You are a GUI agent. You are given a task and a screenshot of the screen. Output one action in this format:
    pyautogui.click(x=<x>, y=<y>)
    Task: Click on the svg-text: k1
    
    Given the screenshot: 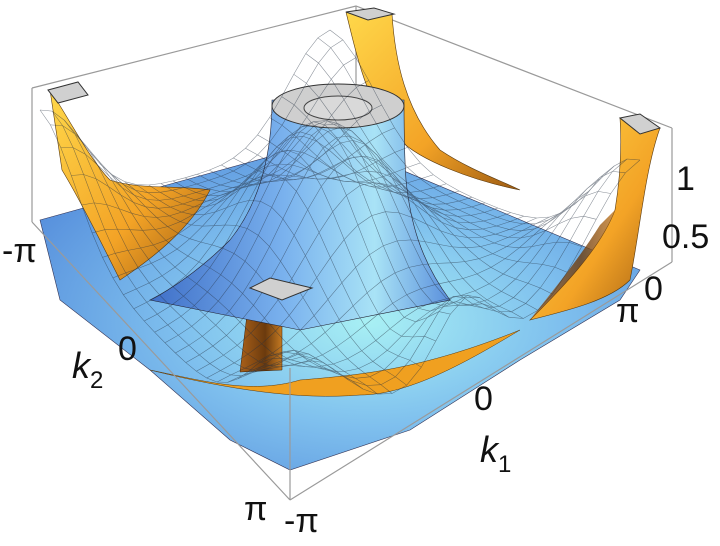 What is the action you would take?
    pyautogui.click(x=495, y=453)
    